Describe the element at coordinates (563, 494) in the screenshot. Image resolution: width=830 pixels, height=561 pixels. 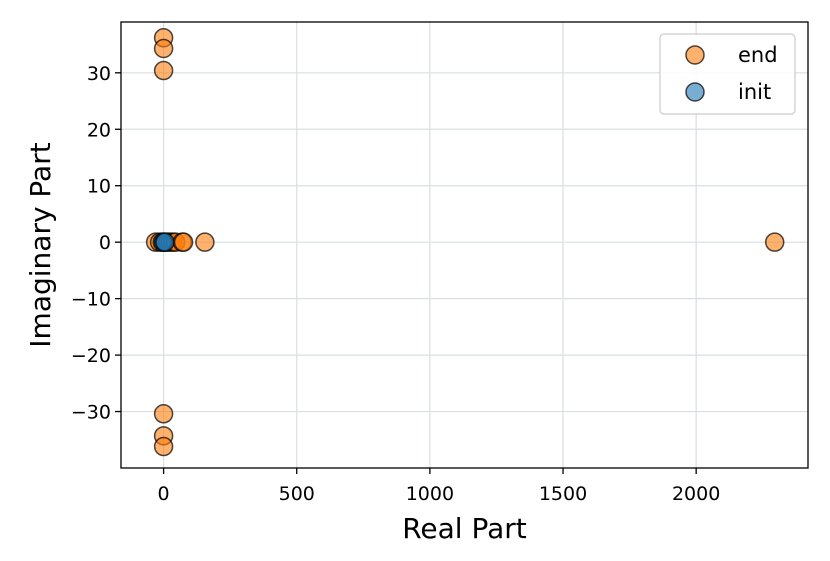
I see `x-tick-label: 1500` at that location.